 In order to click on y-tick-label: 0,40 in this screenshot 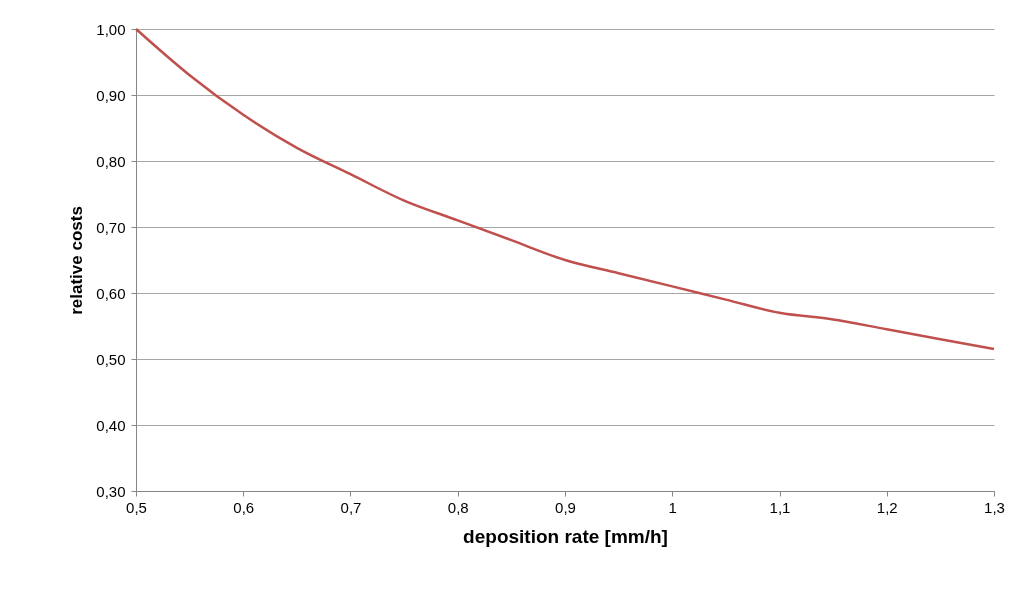, I will do `click(111, 425)`.